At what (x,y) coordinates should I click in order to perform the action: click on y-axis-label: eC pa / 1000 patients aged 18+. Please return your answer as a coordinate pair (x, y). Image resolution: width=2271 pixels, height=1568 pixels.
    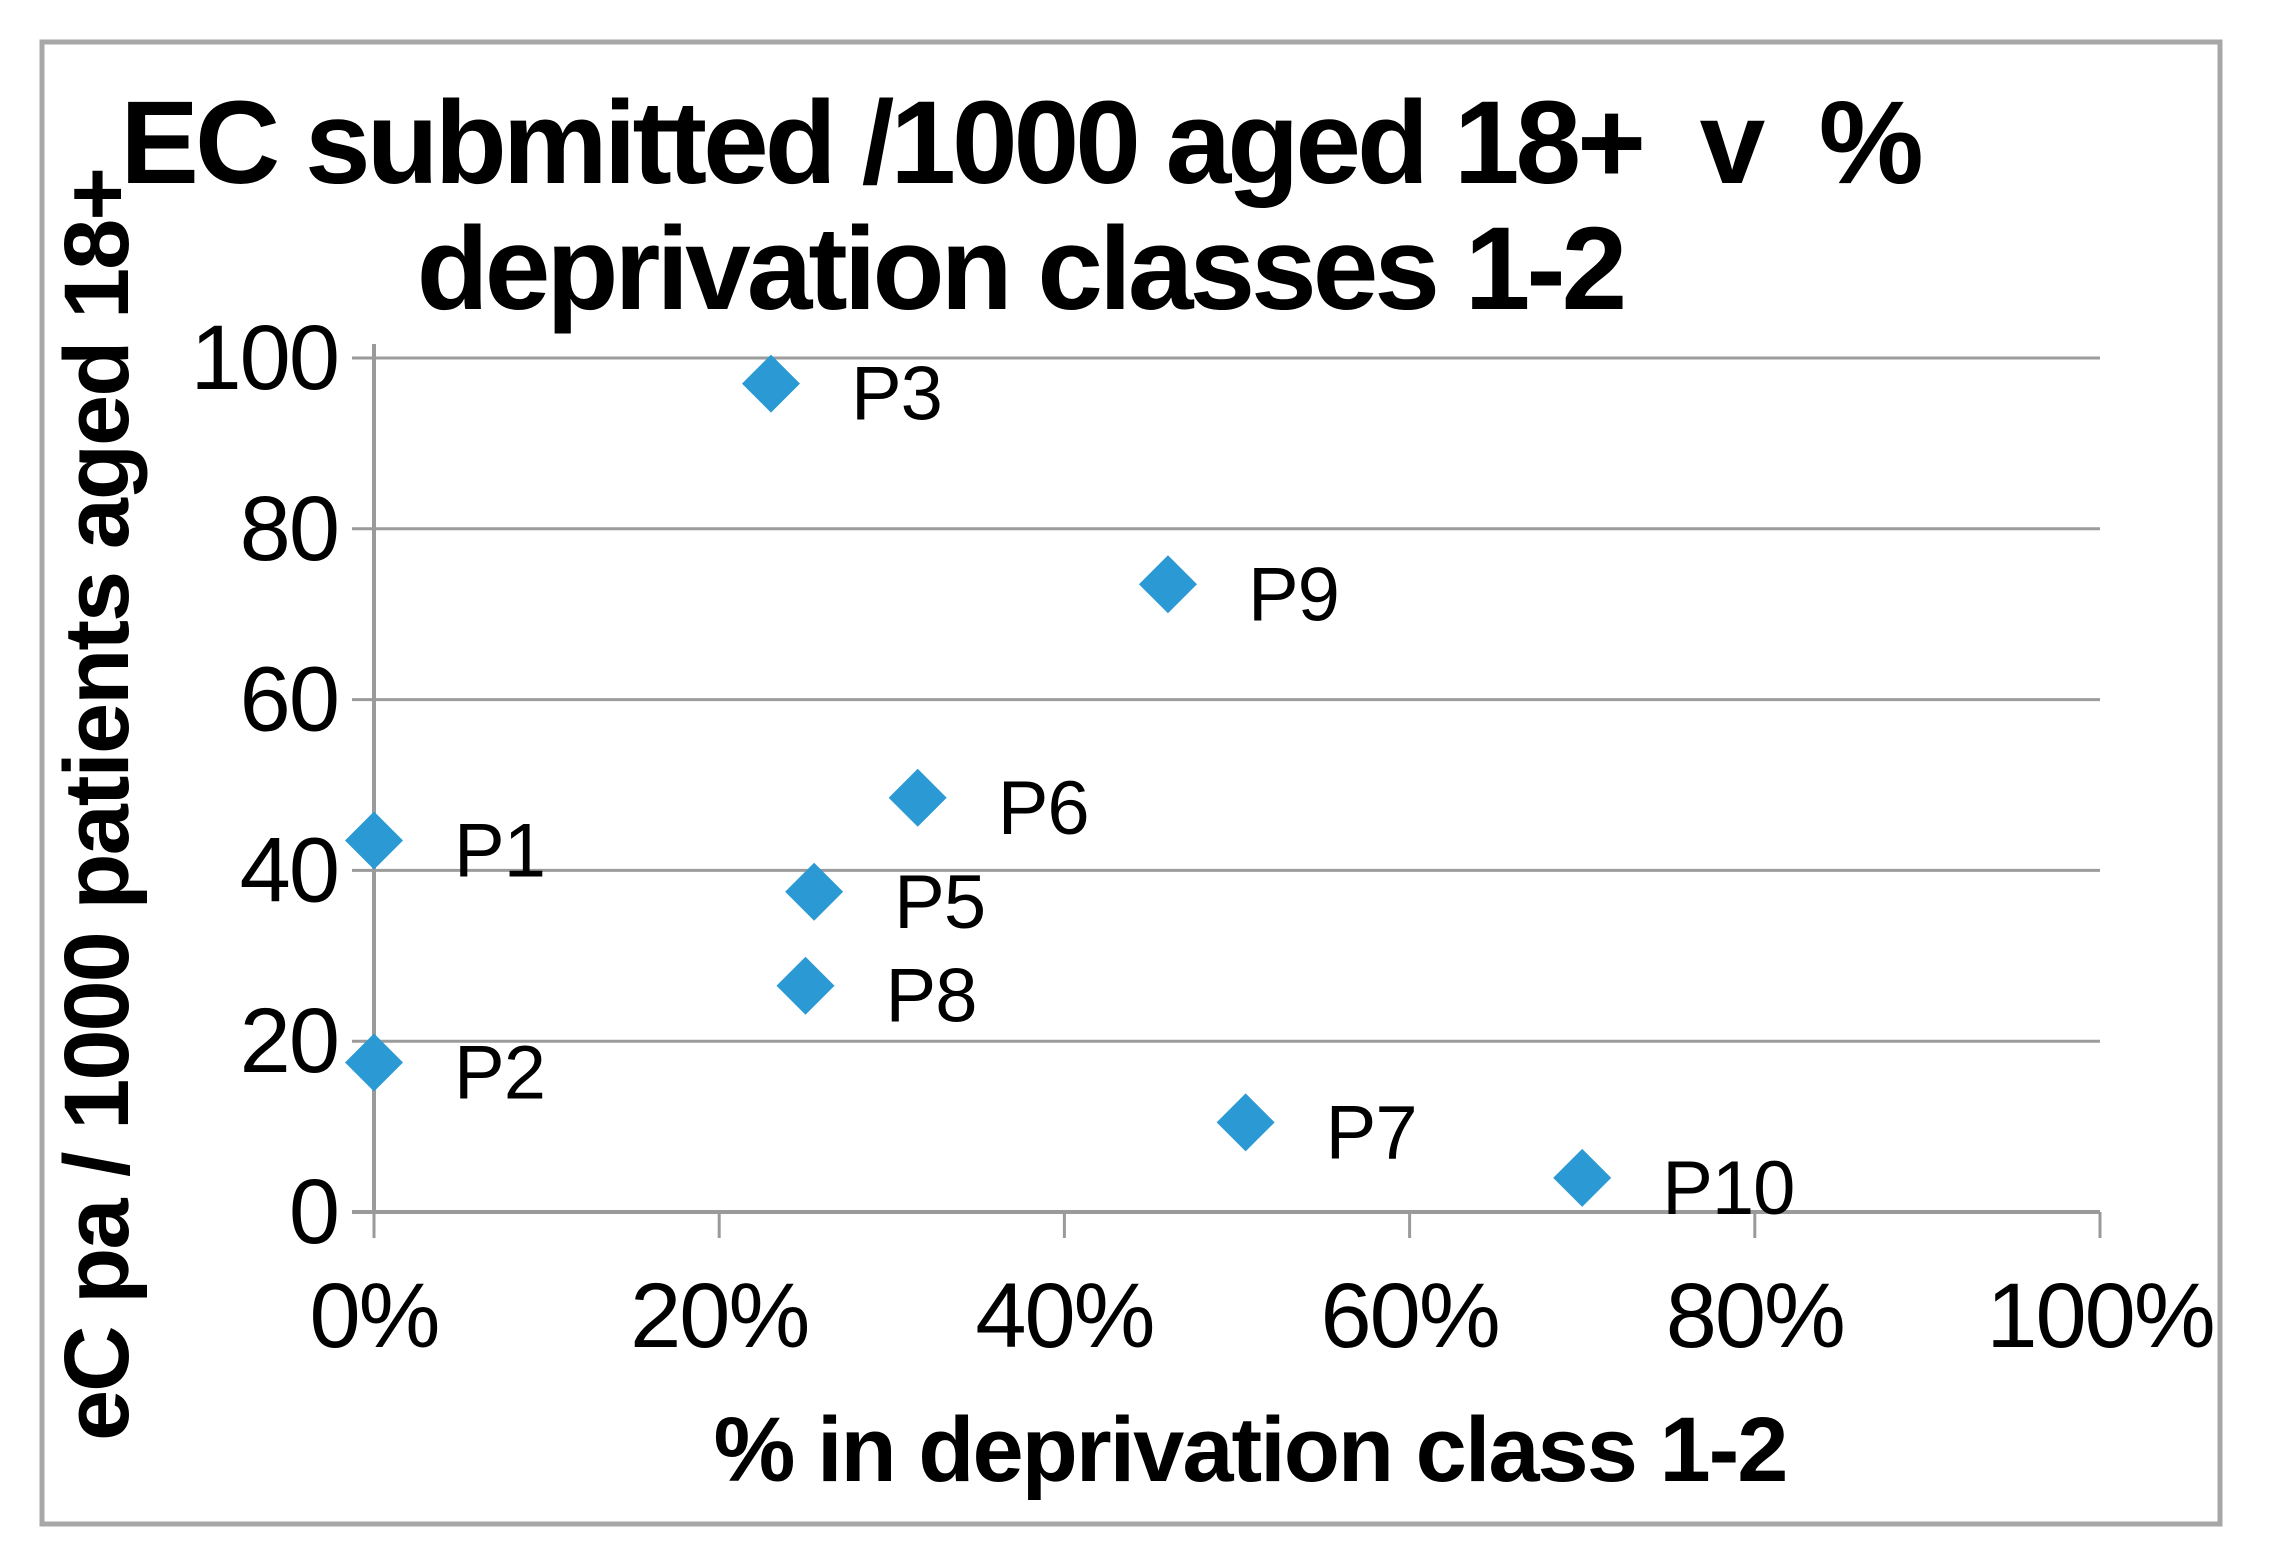
    Looking at the image, I should click on (97, 805).